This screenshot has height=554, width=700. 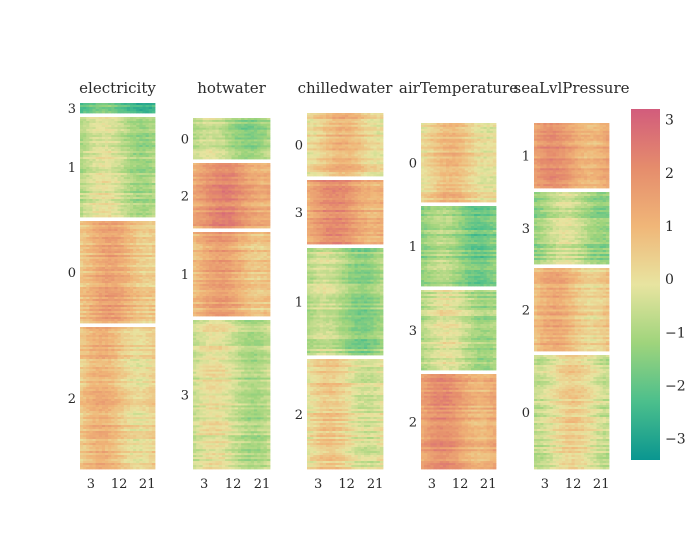 I want to click on colorbar-tick-label: 1, so click(x=669, y=227).